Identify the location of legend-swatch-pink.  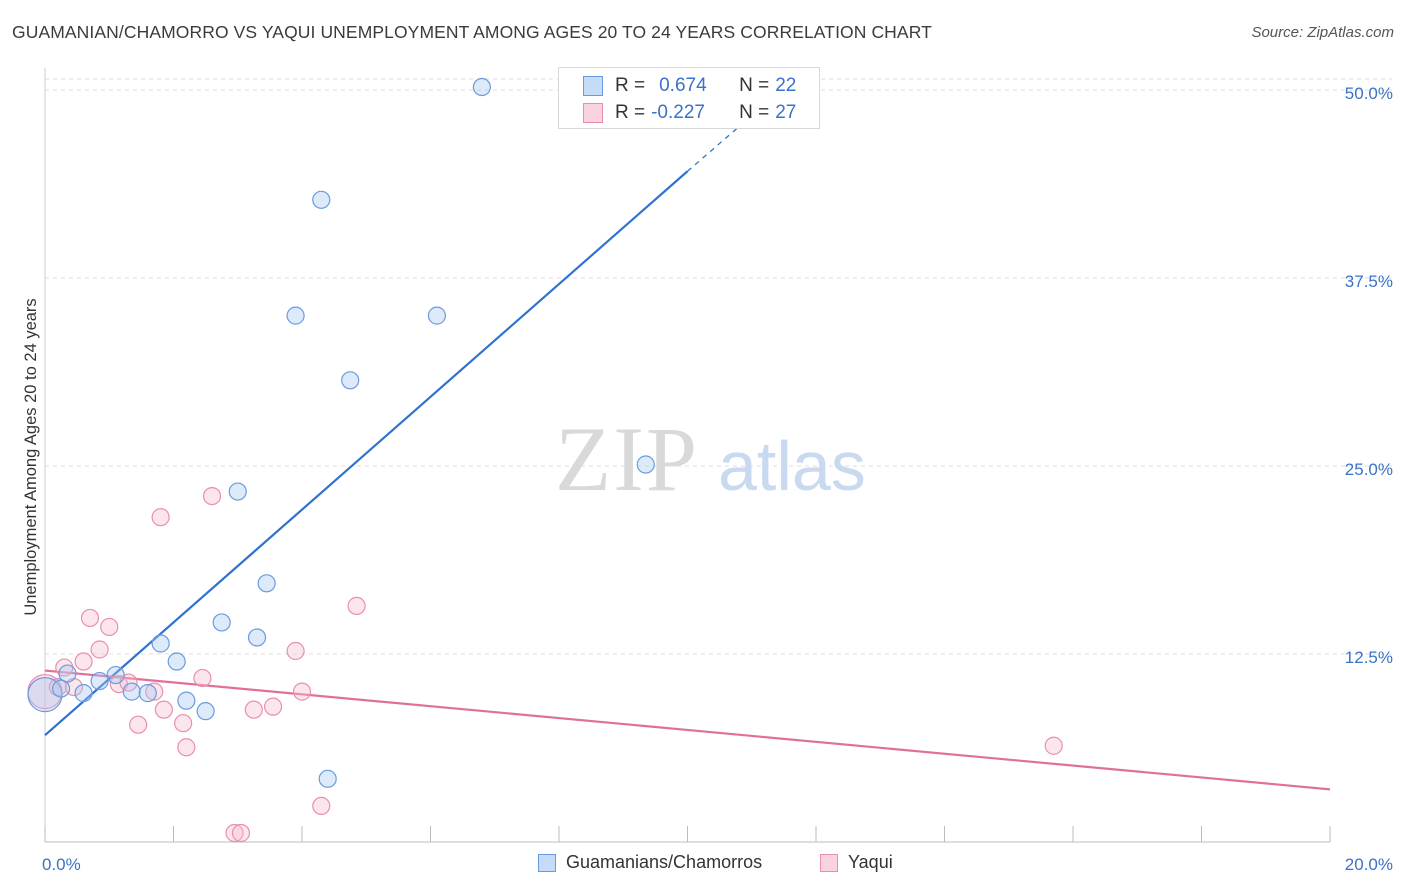
(829, 862).